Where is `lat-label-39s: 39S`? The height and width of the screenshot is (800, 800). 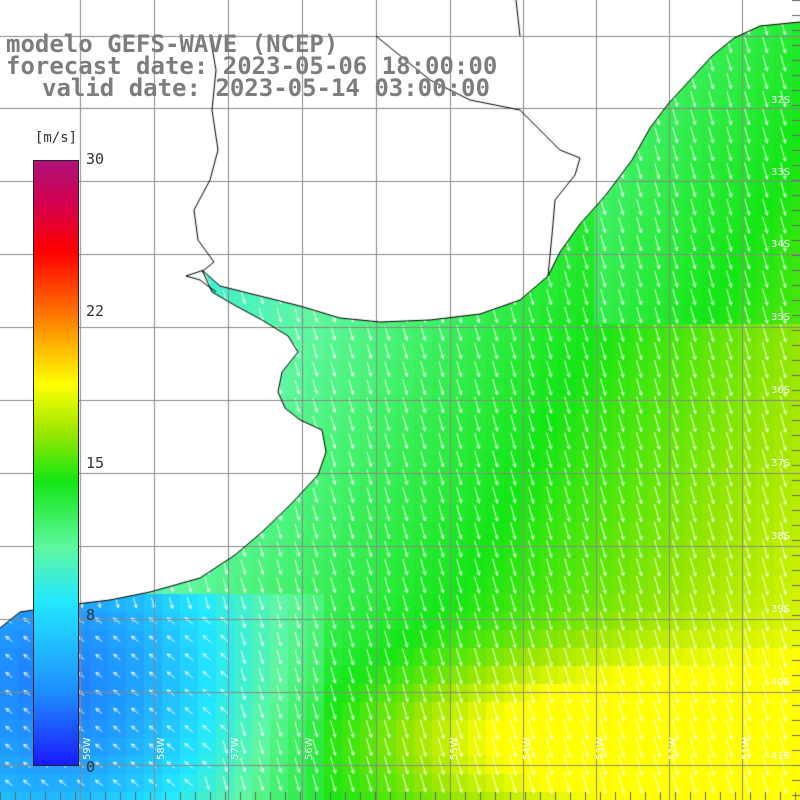
lat-label-39s: 39S is located at coordinates (781, 609).